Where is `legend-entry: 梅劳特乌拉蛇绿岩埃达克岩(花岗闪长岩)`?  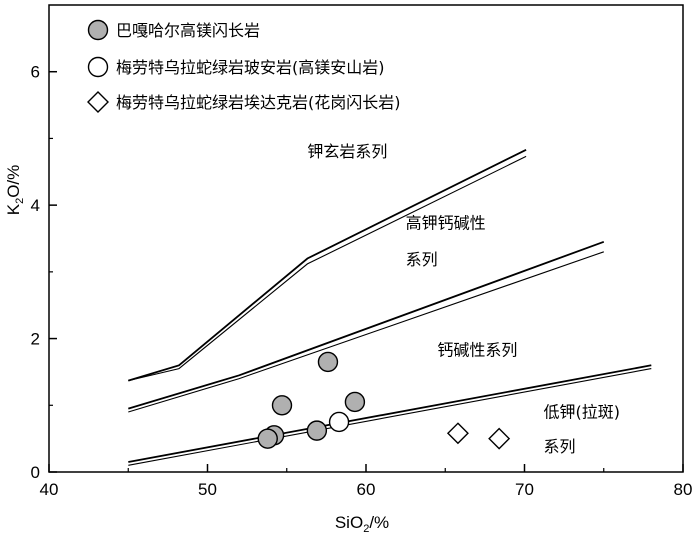 legend-entry: 梅劳特乌拉蛇绿岩埃达克岩(花岗闪长岩) is located at coordinates (258, 102).